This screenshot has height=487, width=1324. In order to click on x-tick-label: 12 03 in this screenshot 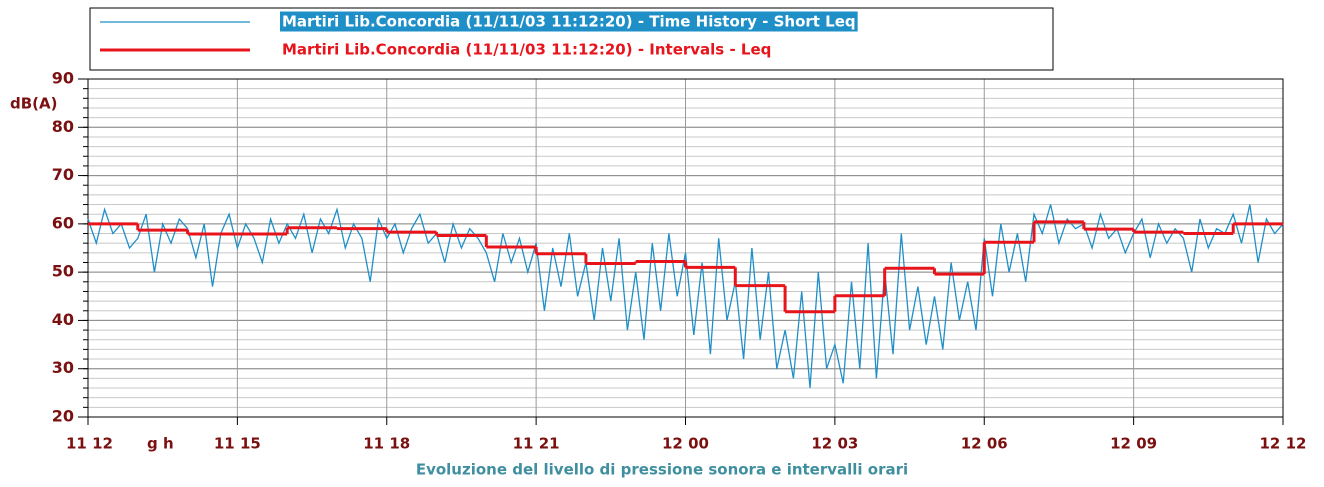, I will do `click(834, 444)`.